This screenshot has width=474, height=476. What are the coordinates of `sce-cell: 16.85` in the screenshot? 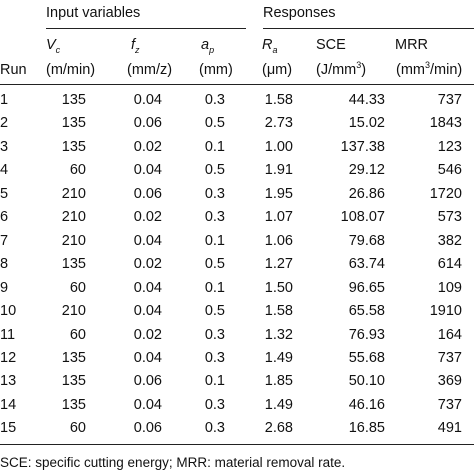 It's located at (366, 428).